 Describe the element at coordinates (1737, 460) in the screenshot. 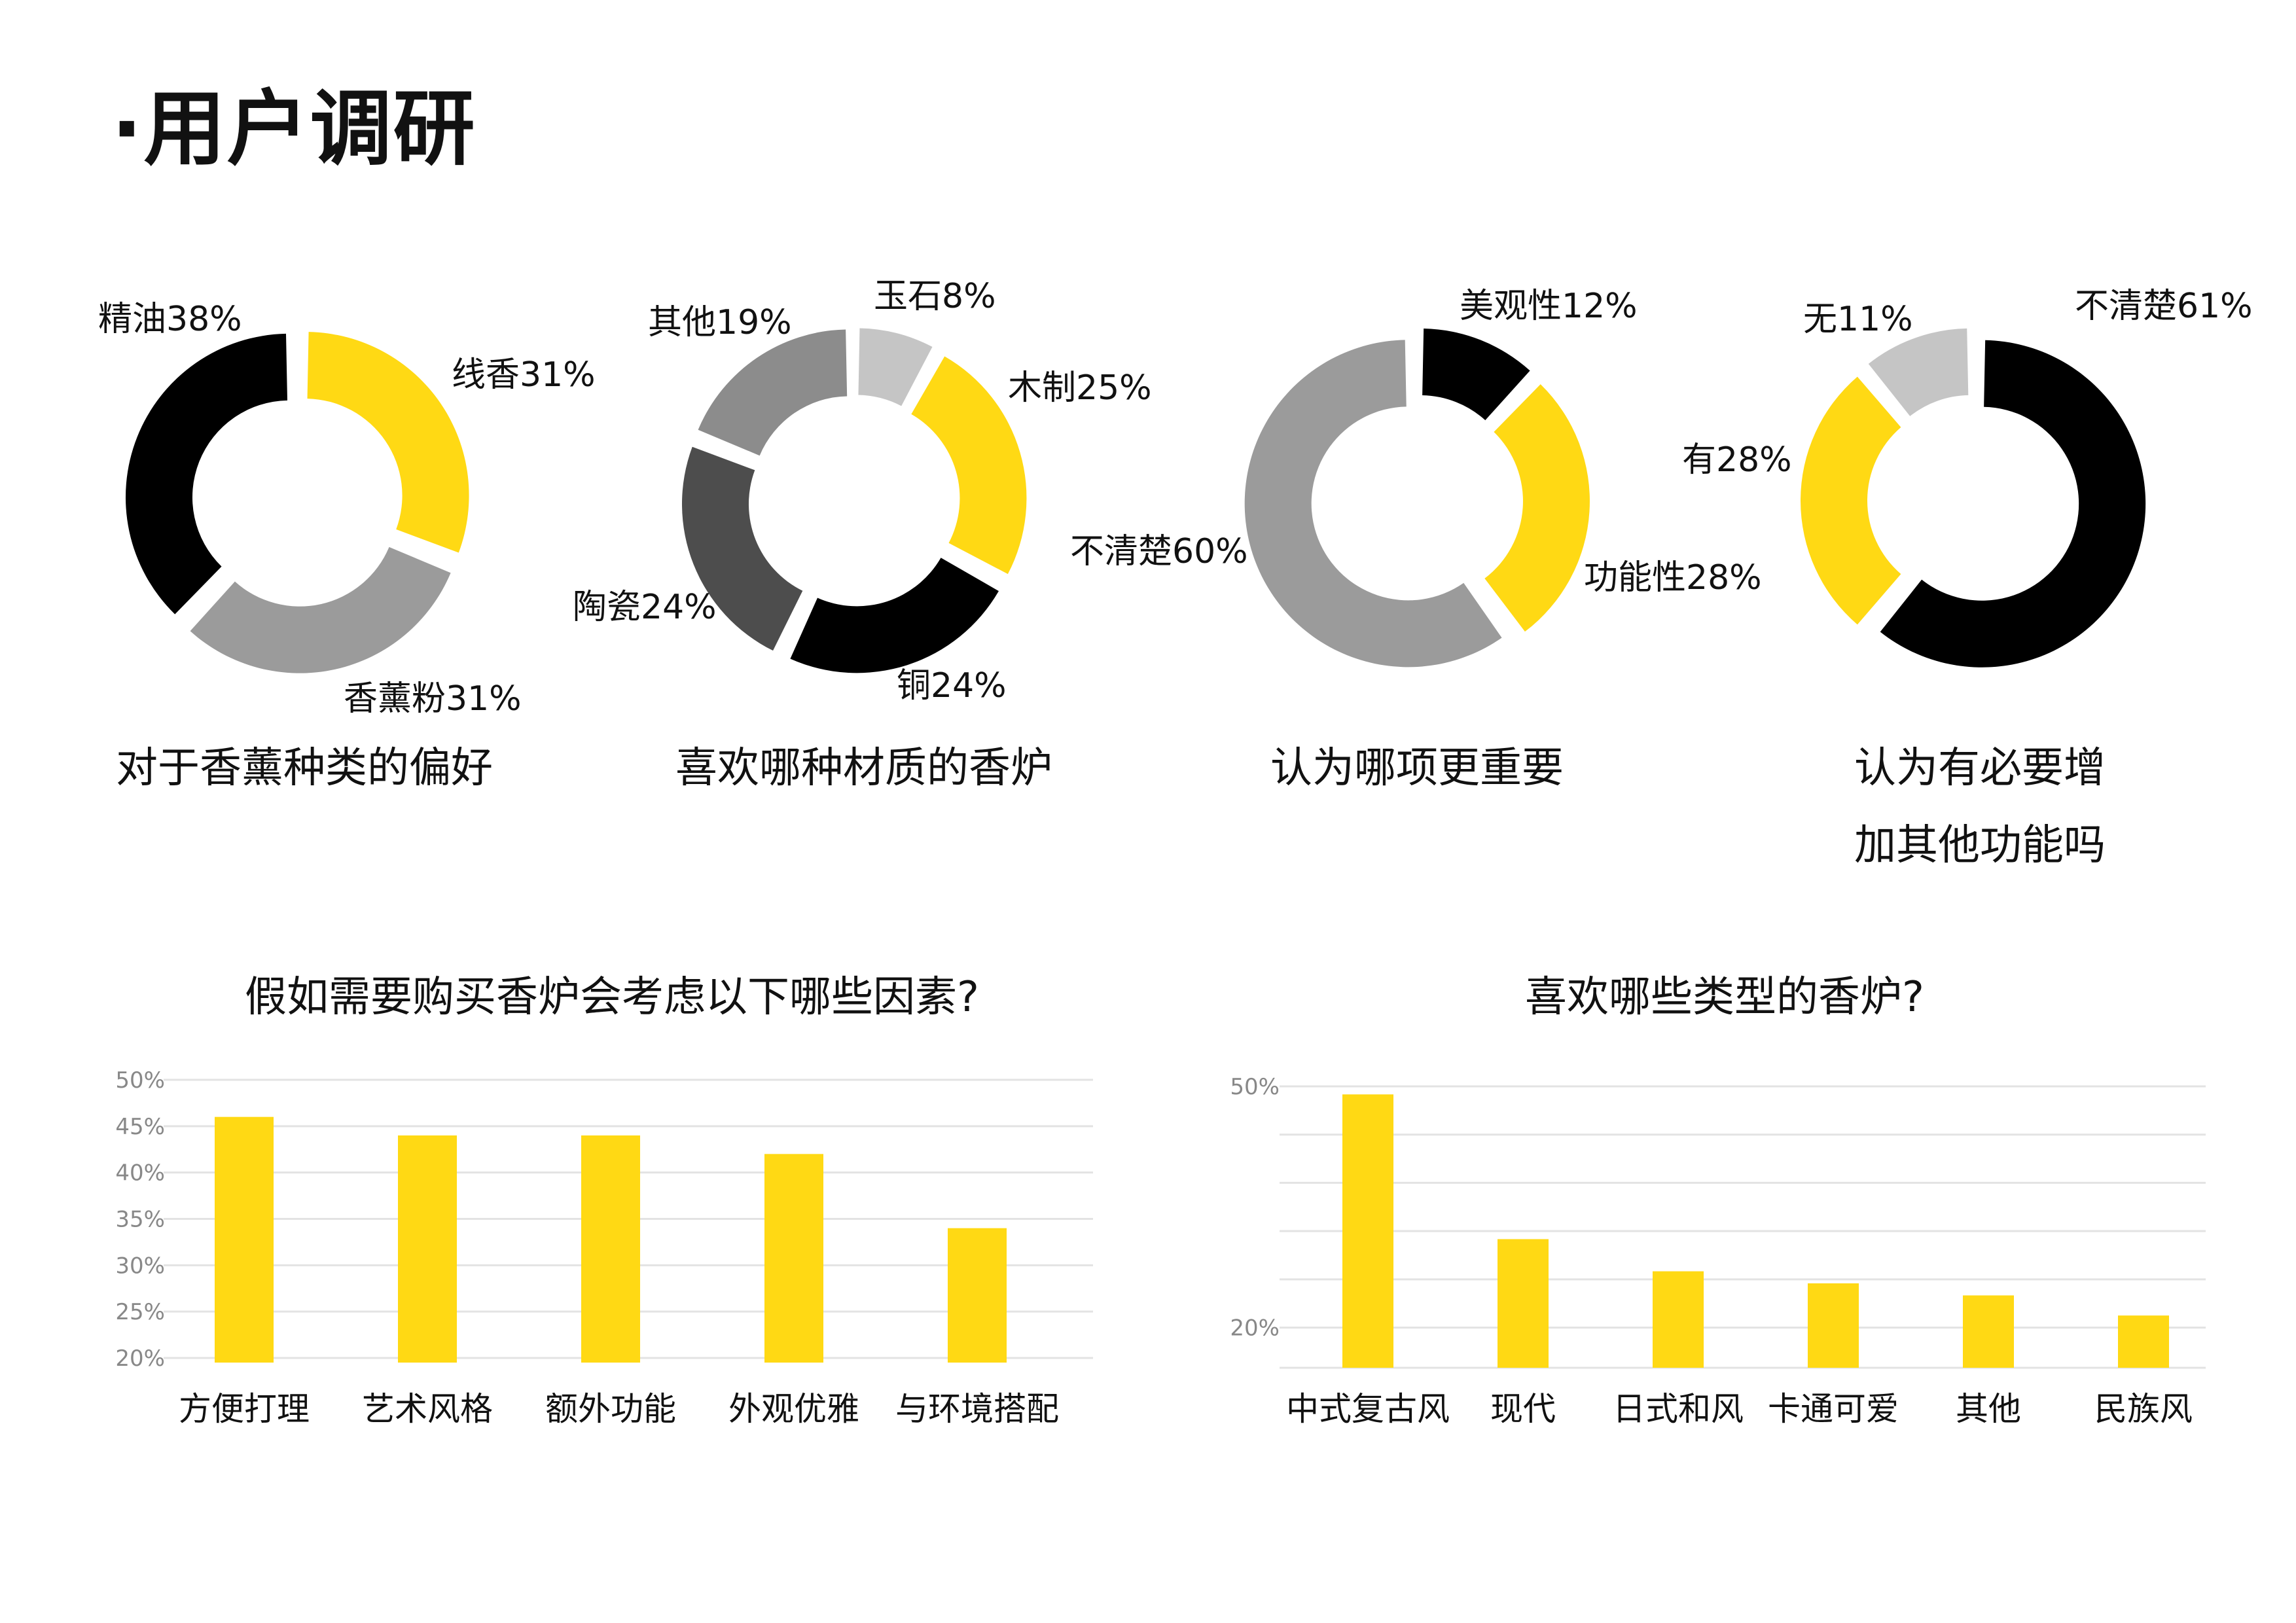

I see `slice-label: 有28%` at that location.